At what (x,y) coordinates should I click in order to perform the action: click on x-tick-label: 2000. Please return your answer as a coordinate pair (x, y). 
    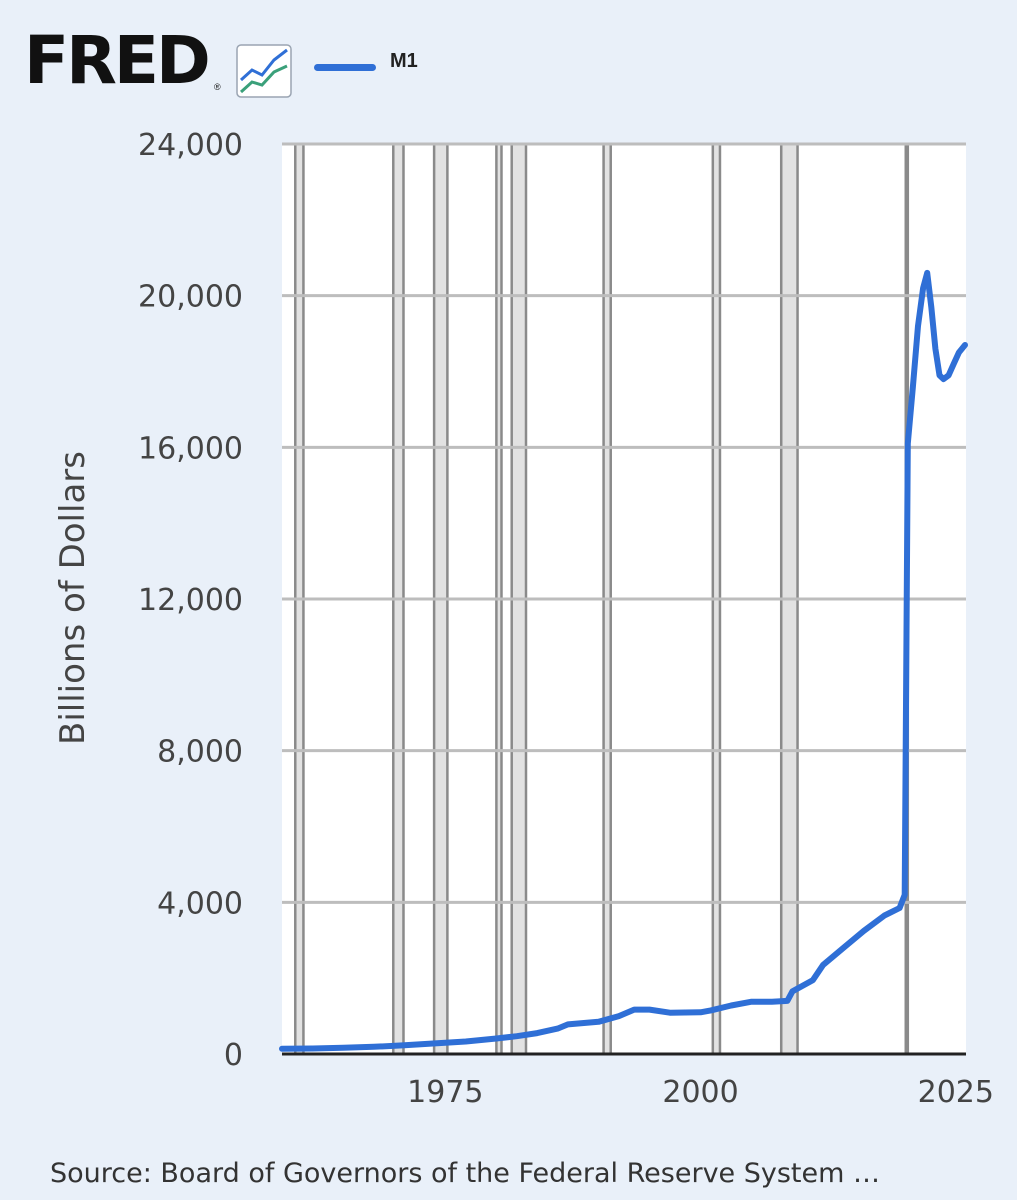
    Looking at the image, I should click on (700, 1092).